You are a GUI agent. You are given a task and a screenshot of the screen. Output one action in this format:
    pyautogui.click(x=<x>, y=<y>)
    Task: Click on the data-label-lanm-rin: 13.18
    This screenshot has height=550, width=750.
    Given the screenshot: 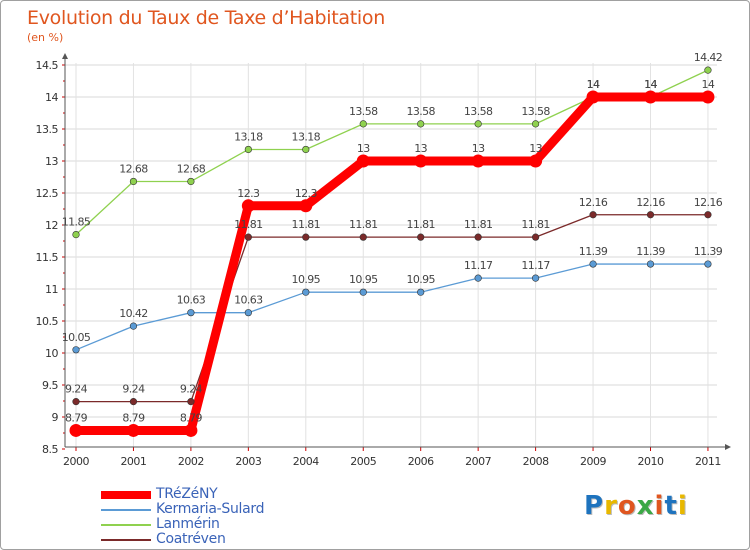 What is the action you would take?
    pyautogui.click(x=306, y=136)
    